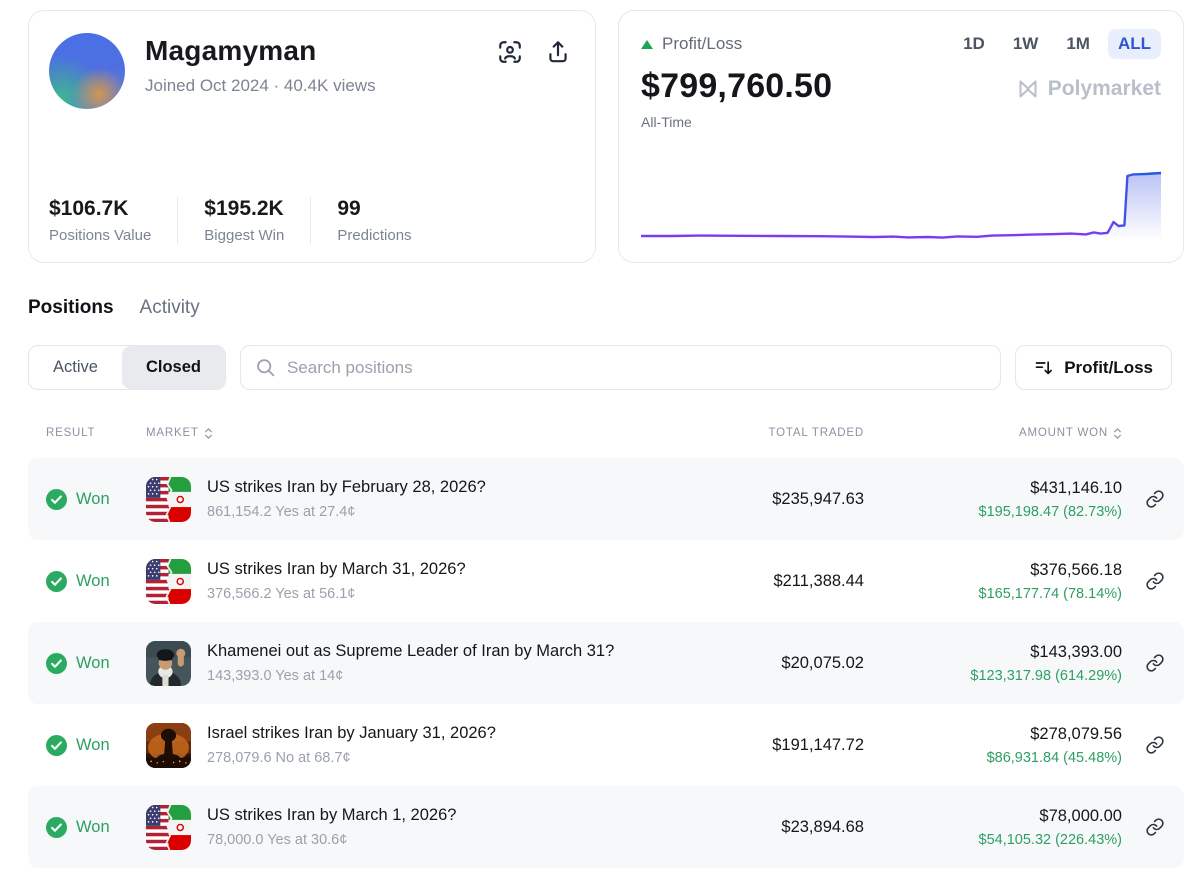 The width and height of the screenshot is (1200, 876). What do you see at coordinates (100, 235) in the screenshot?
I see `stat-label: Positions Value` at bounding box center [100, 235].